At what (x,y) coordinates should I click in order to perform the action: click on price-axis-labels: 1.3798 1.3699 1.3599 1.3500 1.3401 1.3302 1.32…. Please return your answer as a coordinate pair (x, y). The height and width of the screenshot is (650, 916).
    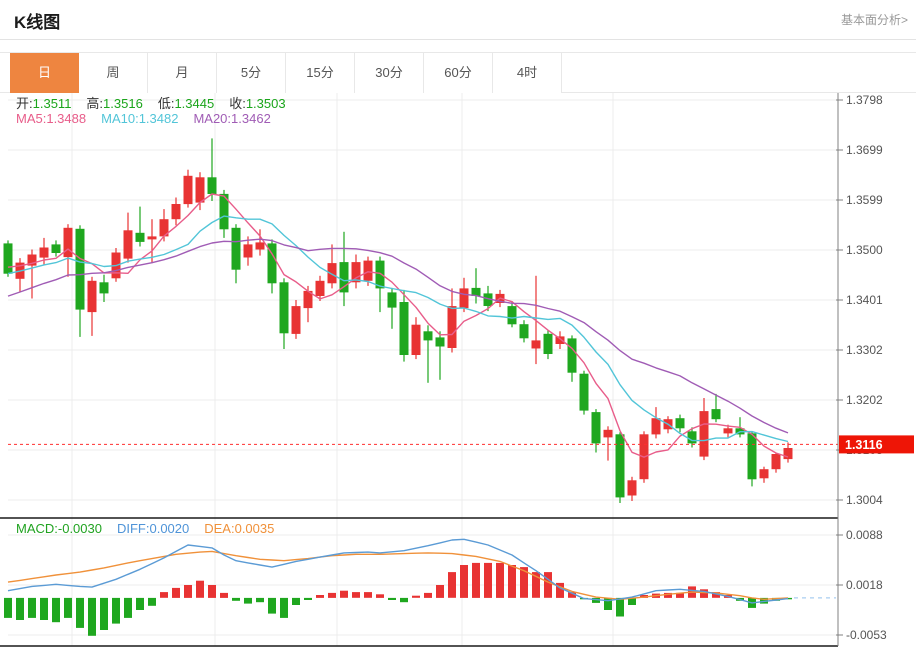
    Looking at the image, I should click on (859, 300).